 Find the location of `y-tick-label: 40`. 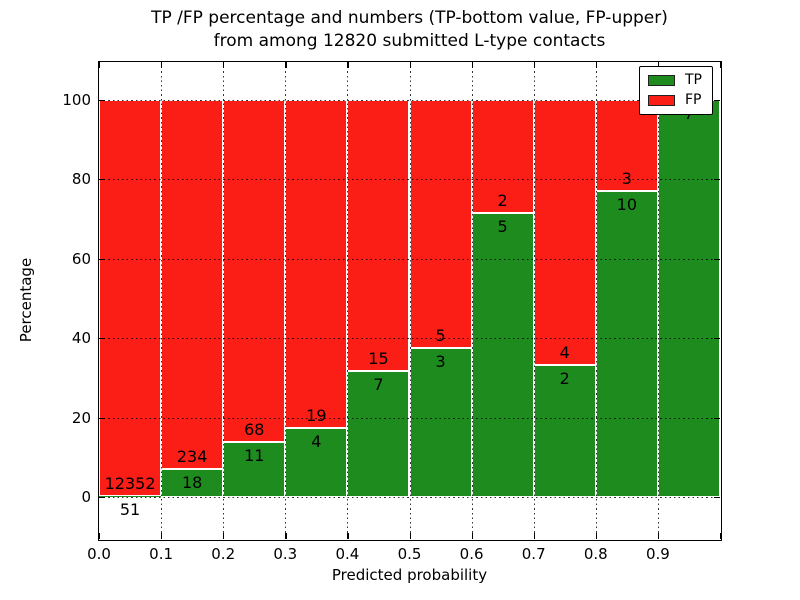

y-tick-label: 40 is located at coordinates (81, 338).